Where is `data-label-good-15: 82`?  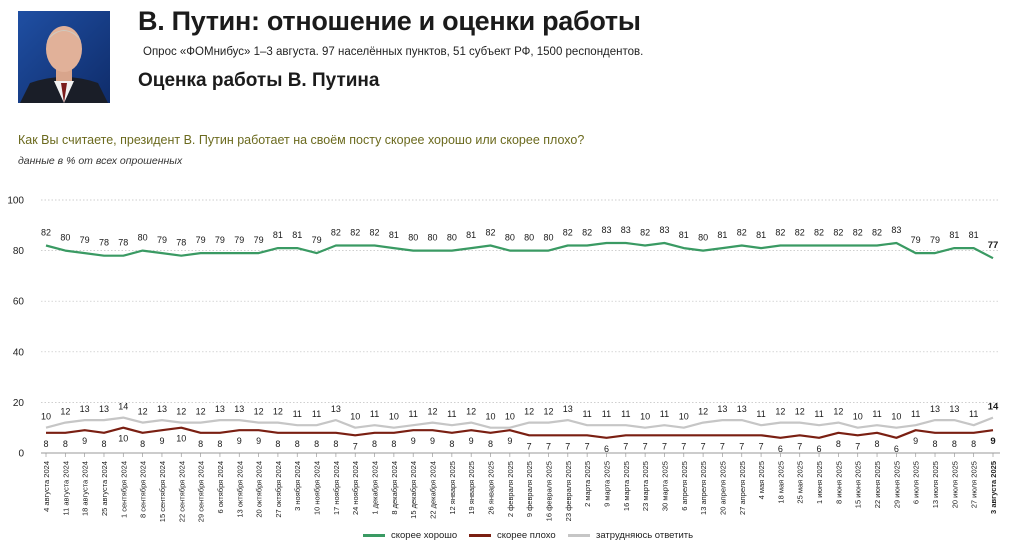 data-label-good-15: 82 is located at coordinates (336, 233).